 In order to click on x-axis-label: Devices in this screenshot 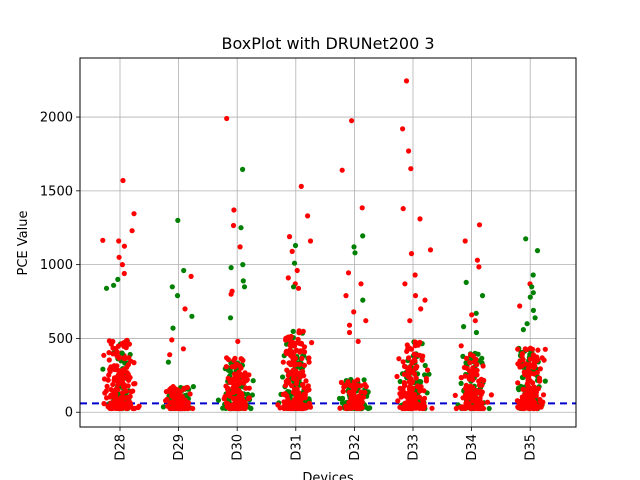, I will do `click(327, 475)`.